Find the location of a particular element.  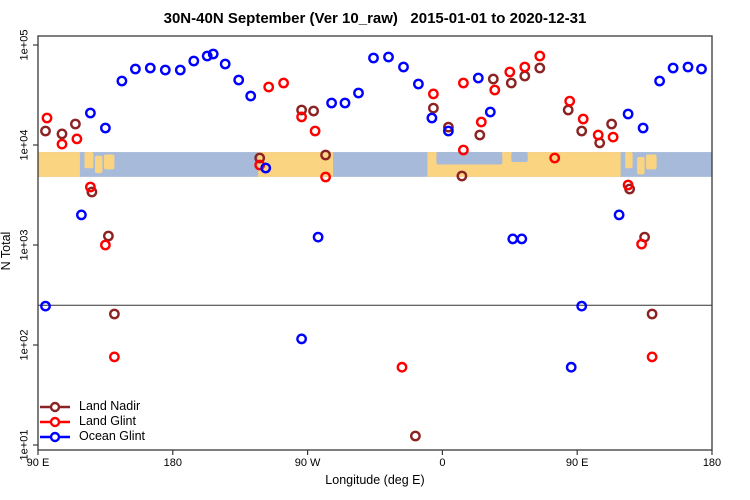

x-tick-label: 90 W is located at coordinates (308, 463).